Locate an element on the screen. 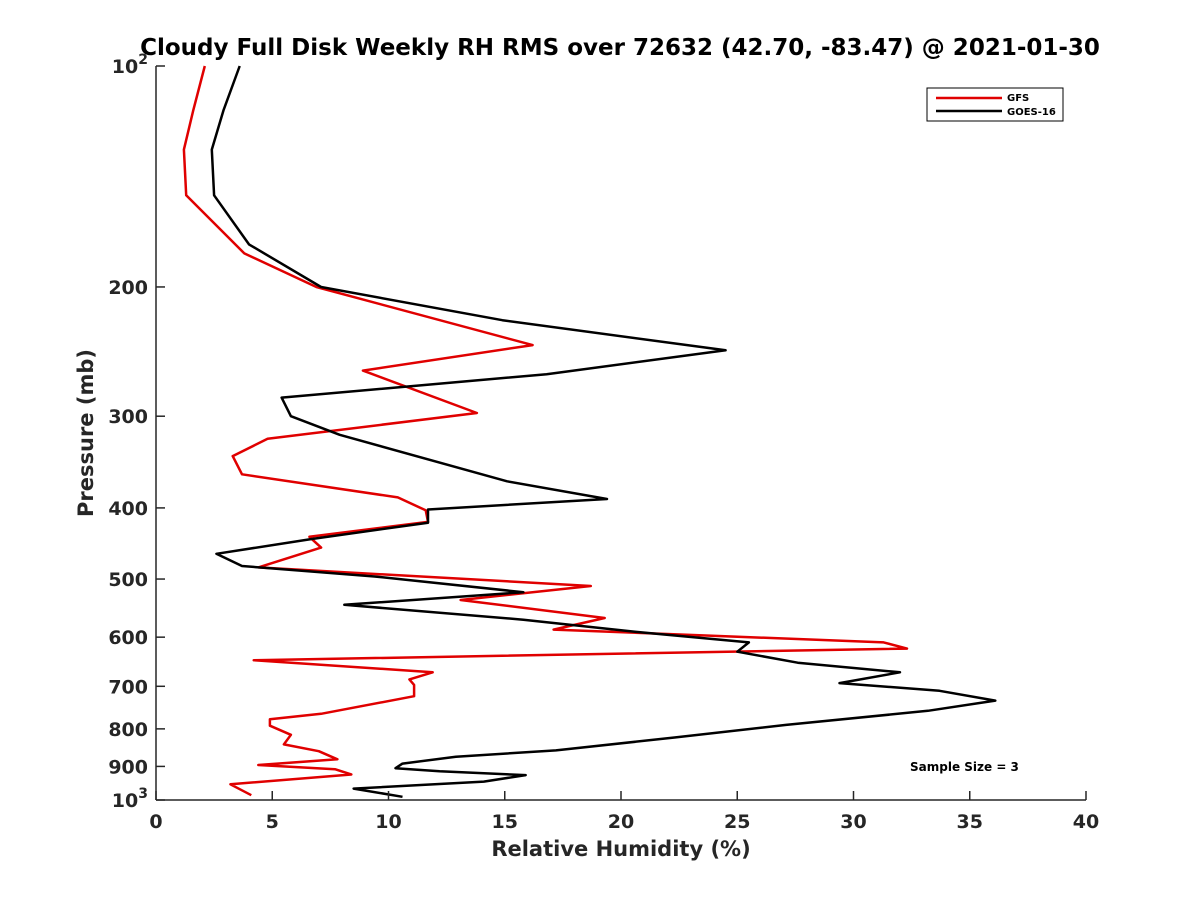  y-tick-label: 200 is located at coordinates (128, 288).